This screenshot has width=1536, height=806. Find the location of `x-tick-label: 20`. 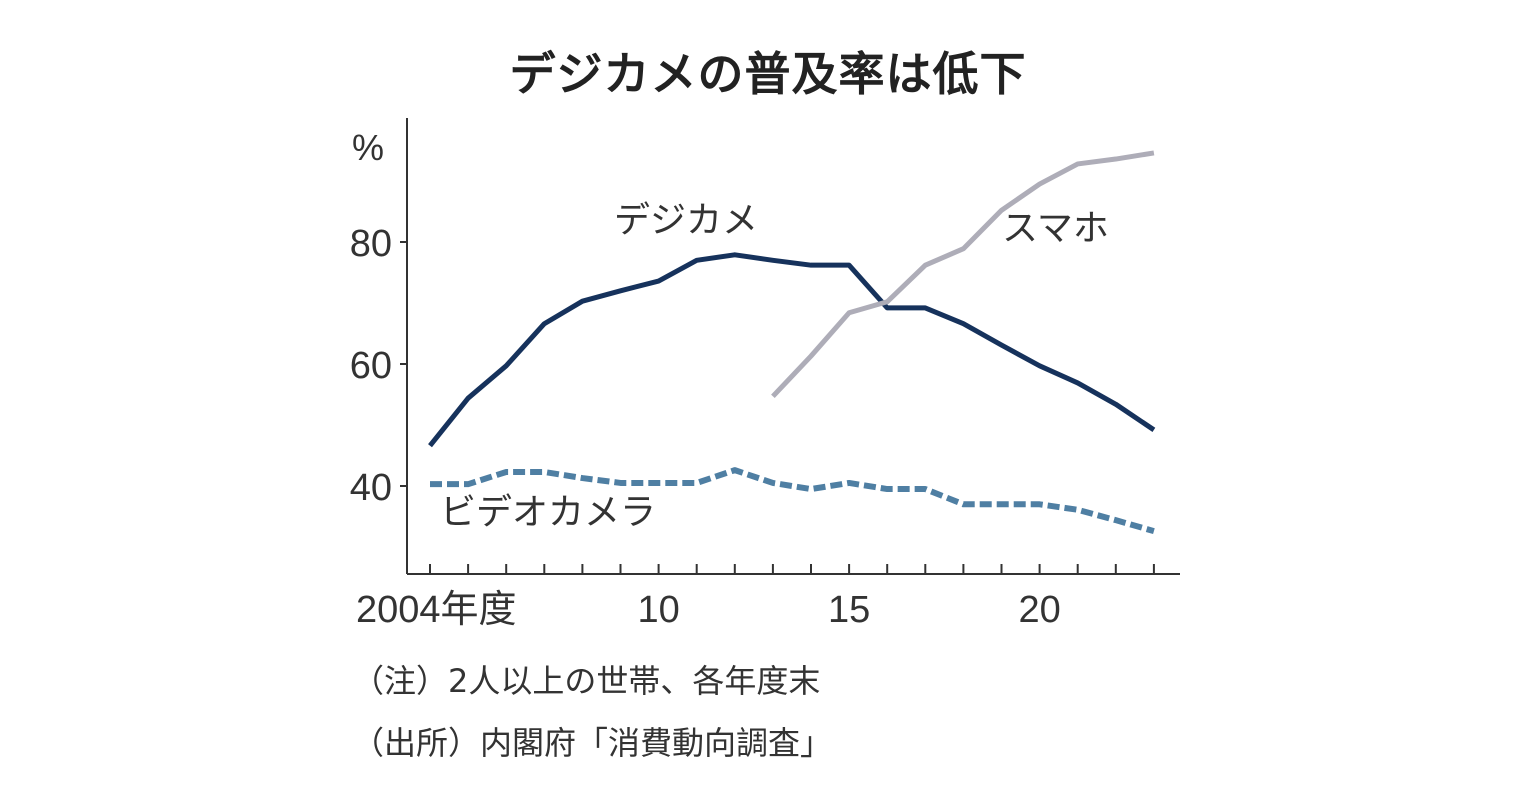

x-tick-label: 20 is located at coordinates (1039, 610).